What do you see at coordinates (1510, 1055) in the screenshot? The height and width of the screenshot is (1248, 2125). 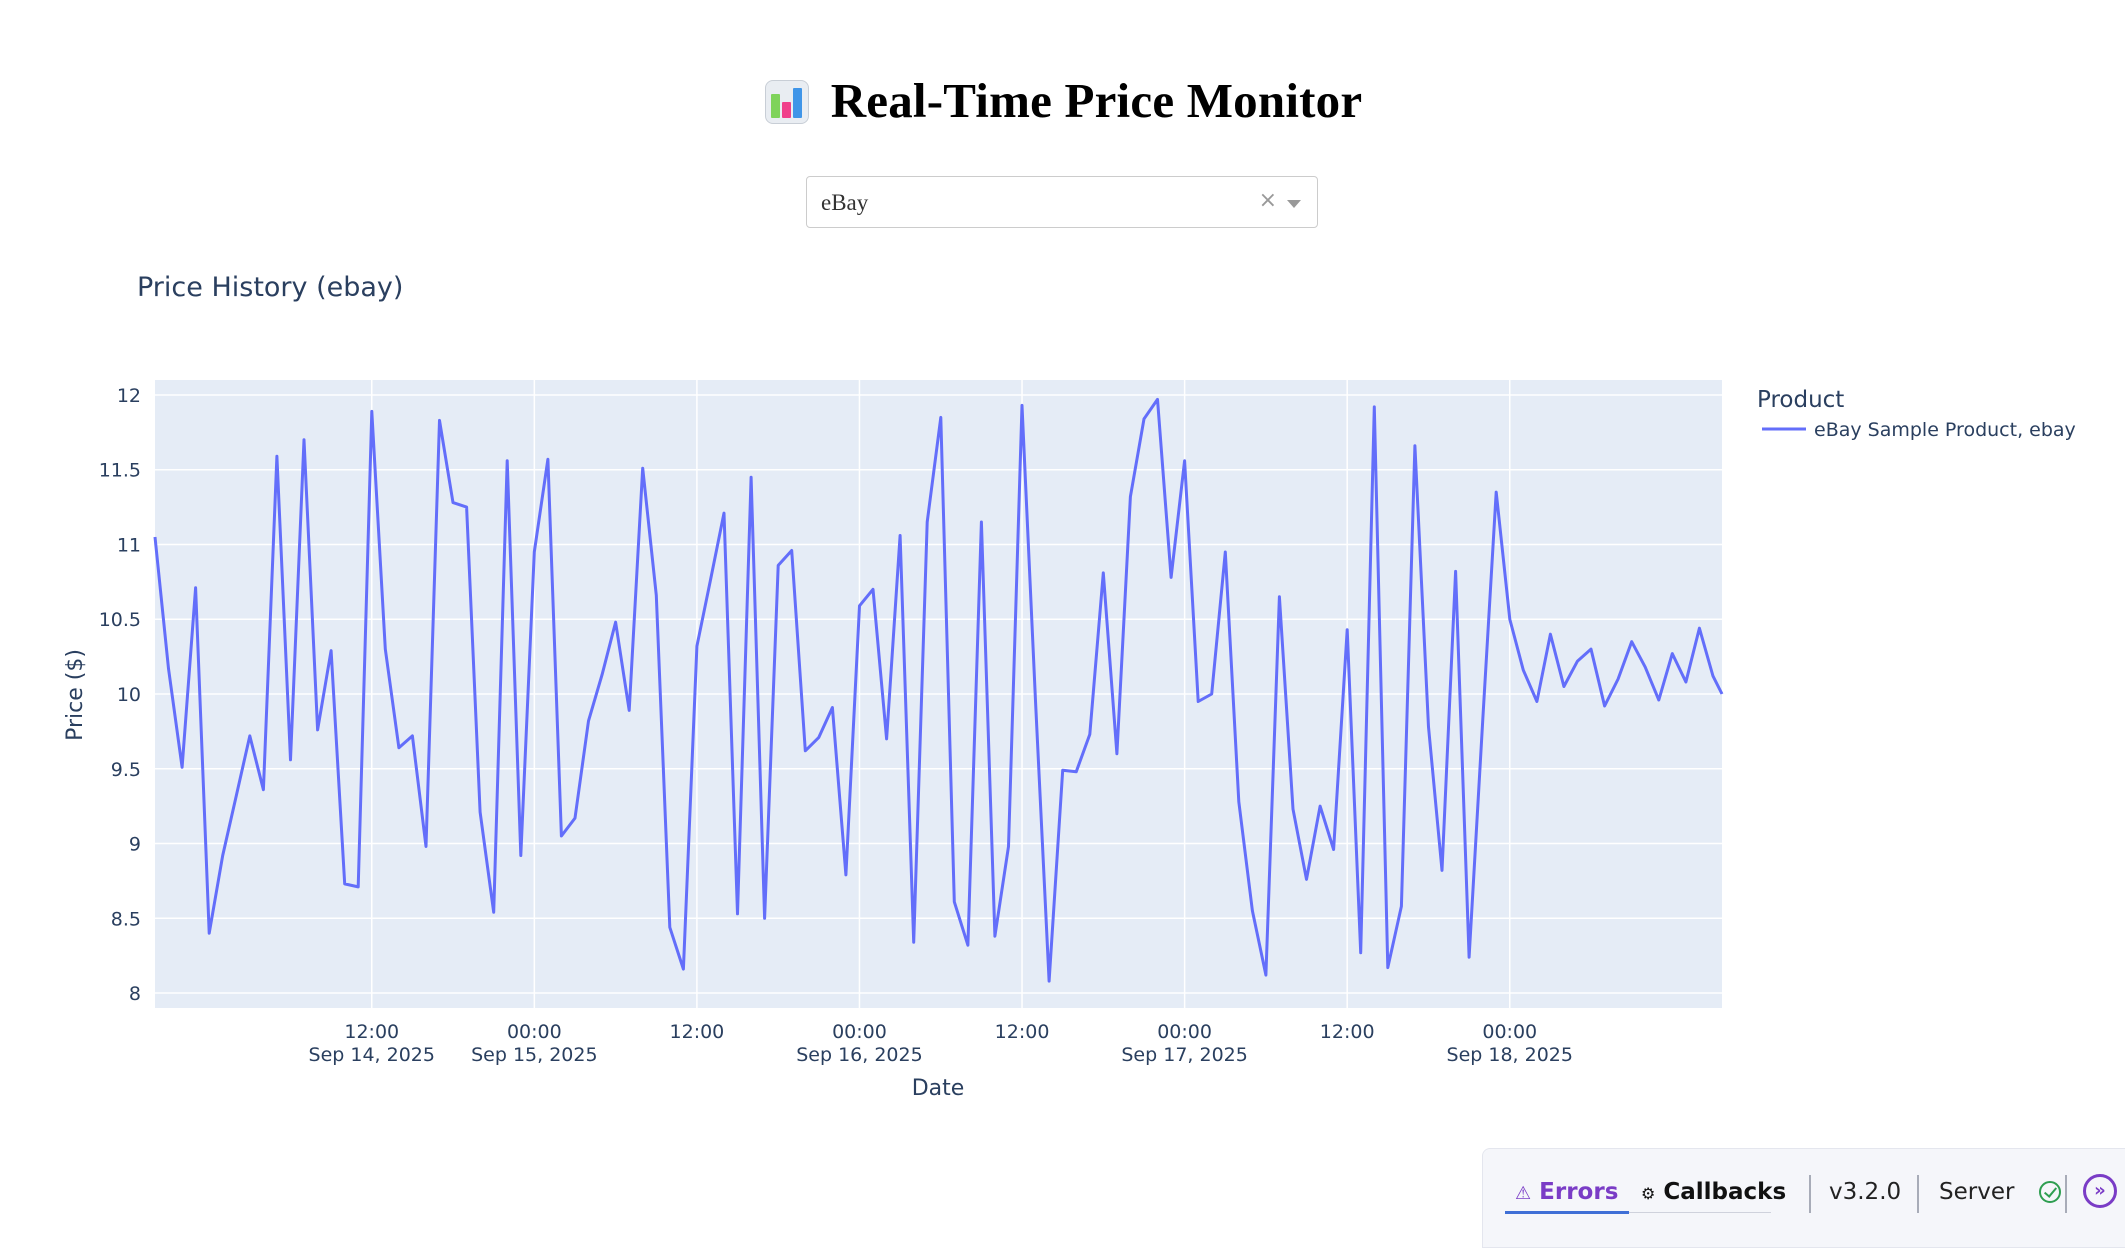 I see `x-tick-date-label: Sep 18, 2025` at bounding box center [1510, 1055].